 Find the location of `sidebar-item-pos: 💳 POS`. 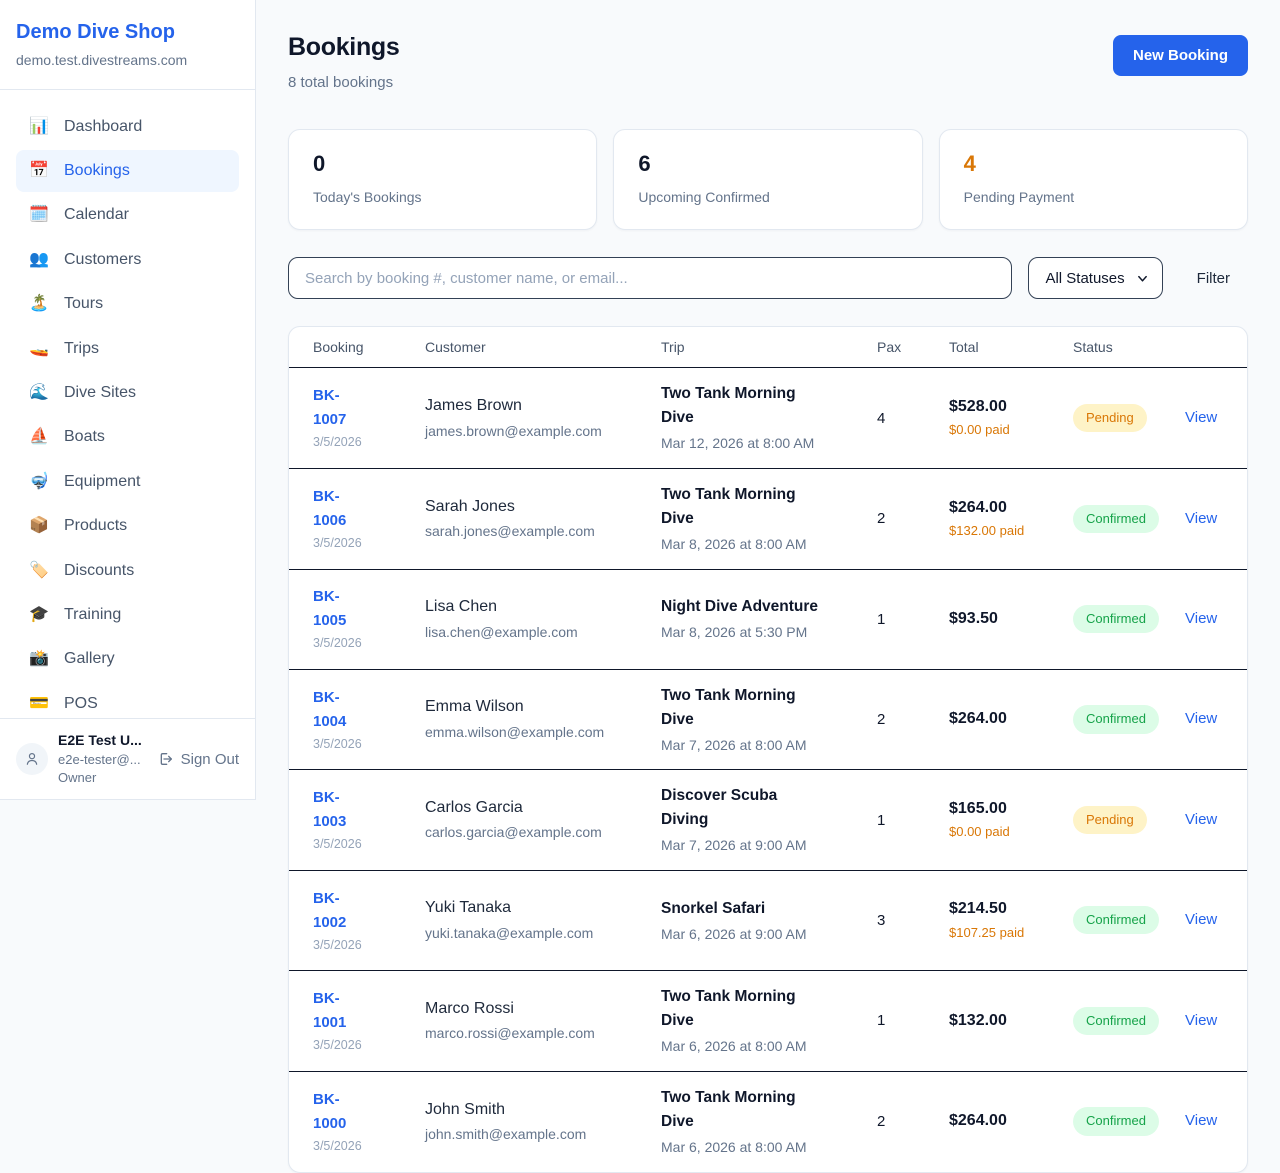

sidebar-item-pos: 💳 POS is located at coordinates (127, 700).